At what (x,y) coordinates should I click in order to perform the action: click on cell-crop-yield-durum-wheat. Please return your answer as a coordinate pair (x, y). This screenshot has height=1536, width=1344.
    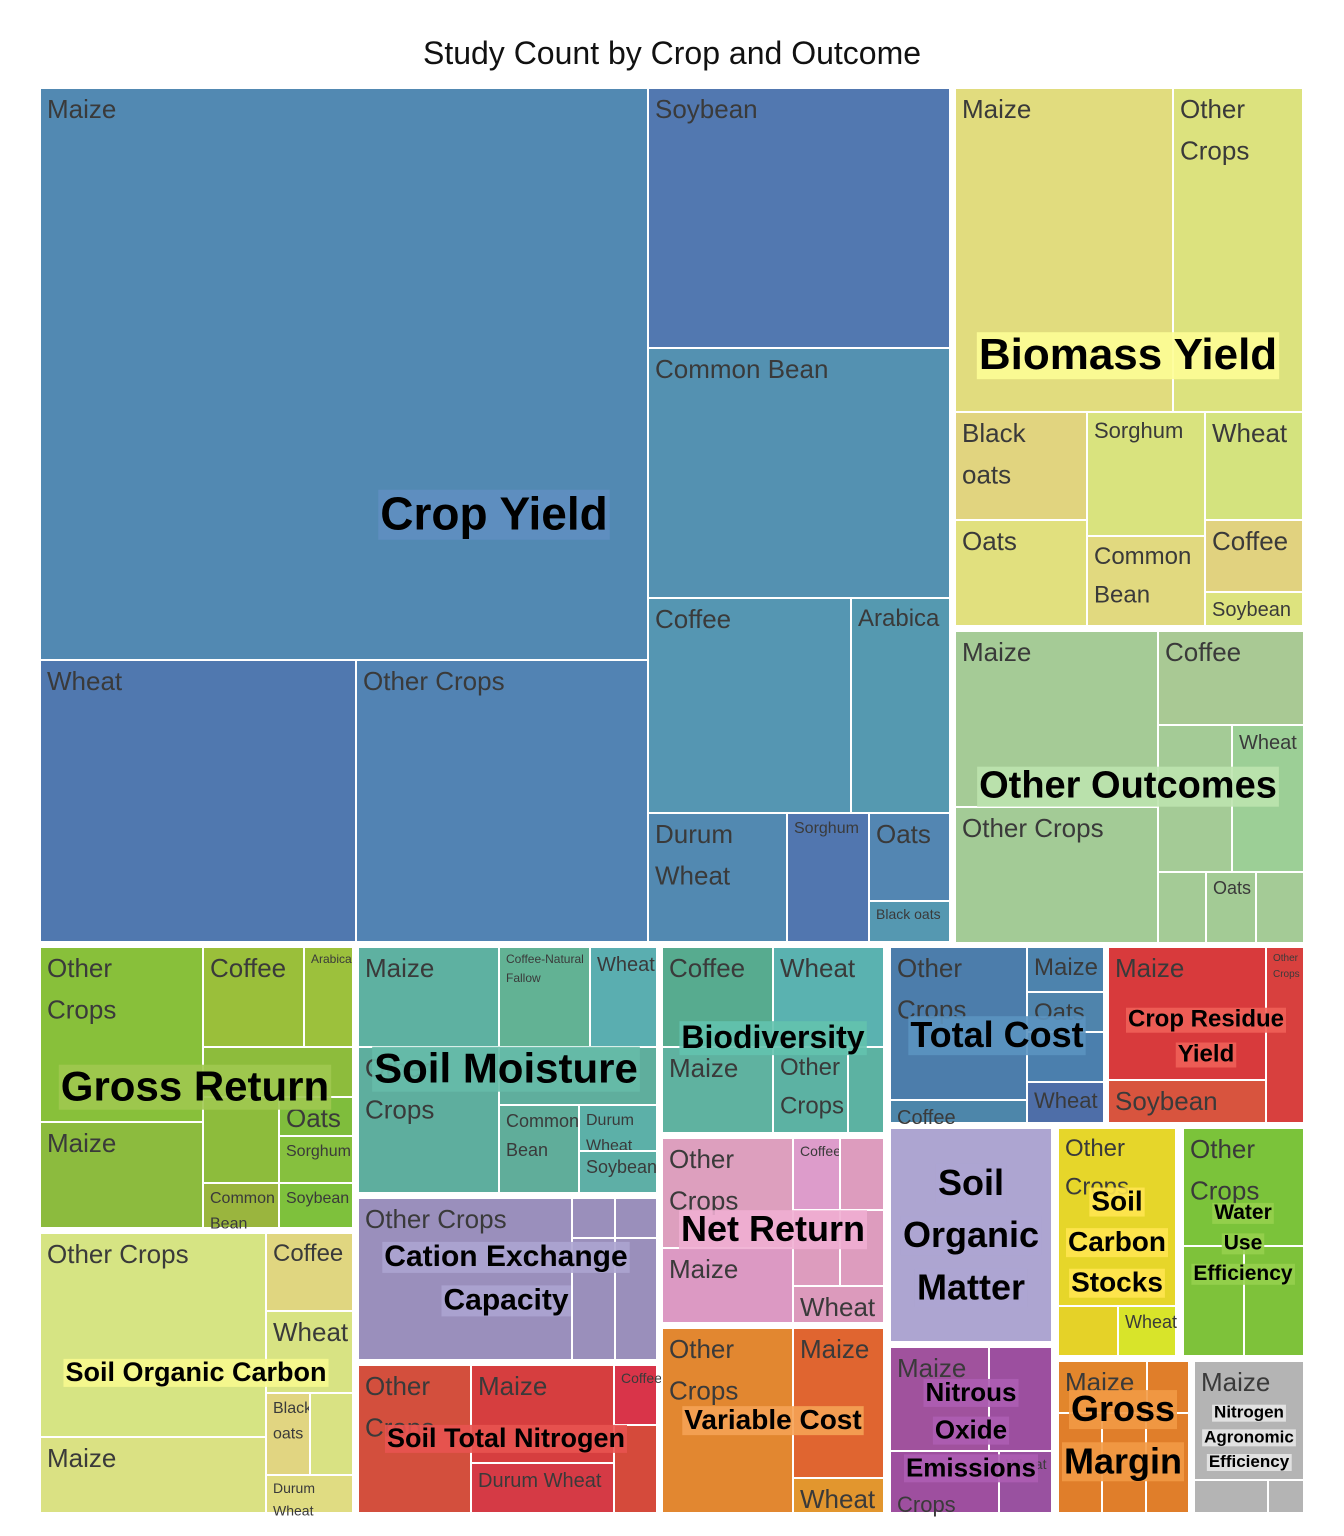
    Looking at the image, I should click on (717, 877).